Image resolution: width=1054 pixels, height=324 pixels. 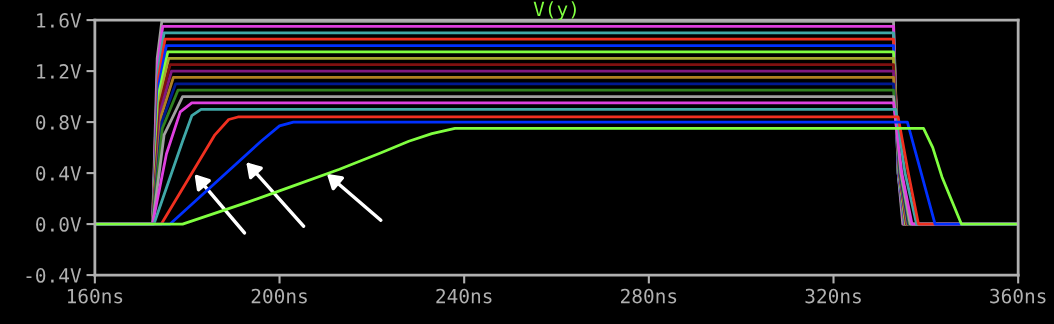 What do you see at coordinates (59, 224) in the screenshot?
I see `y-tick-label: 0.0V` at bounding box center [59, 224].